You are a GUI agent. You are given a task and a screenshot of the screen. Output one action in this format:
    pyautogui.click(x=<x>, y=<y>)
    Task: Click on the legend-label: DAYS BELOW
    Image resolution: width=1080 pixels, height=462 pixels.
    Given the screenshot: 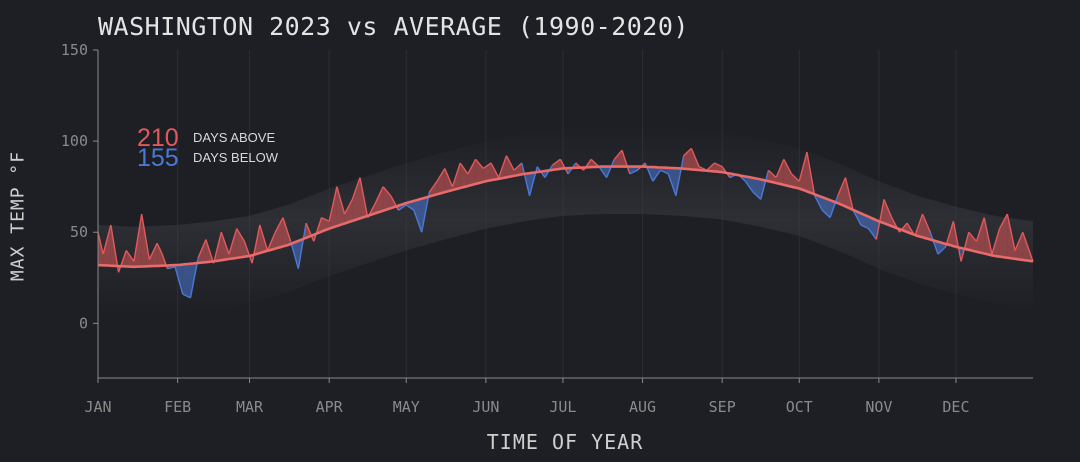 What is the action you would take?
    pyautogui.click(x=236, y=157)
    